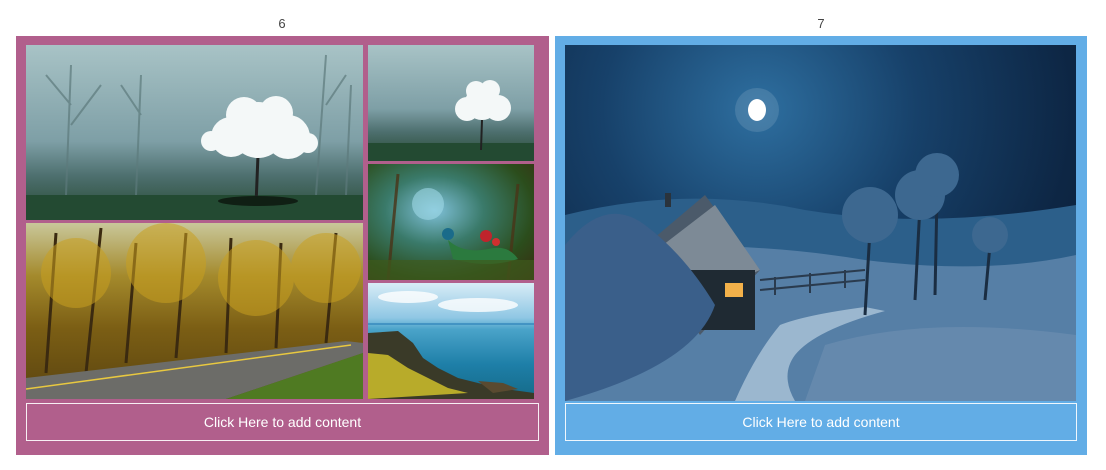 Image resolution: width=1106 pixels, height=470 pixels. I want to click on autumn-road-image, so click(194, 311).